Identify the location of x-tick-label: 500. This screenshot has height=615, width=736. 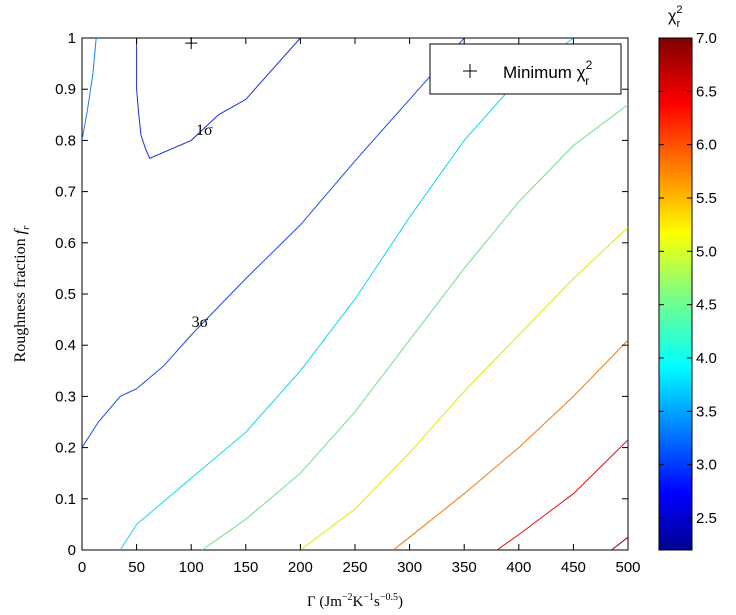
(627, 567).